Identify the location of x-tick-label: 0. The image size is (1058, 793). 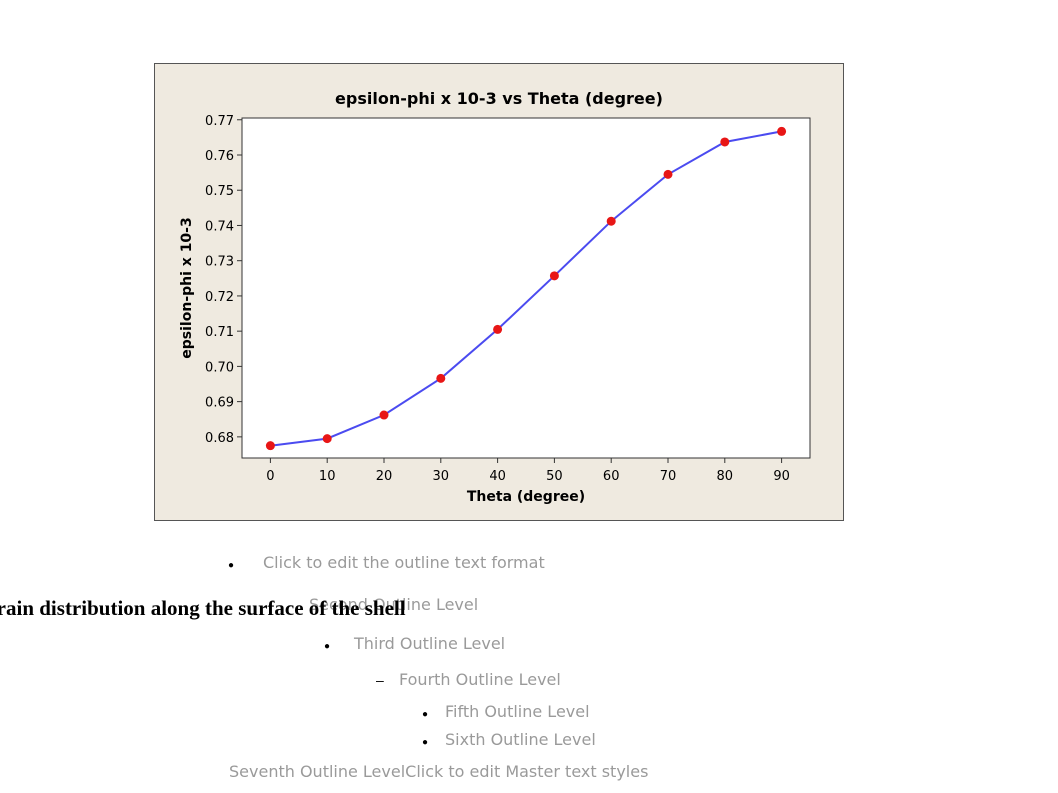
(270, 476).